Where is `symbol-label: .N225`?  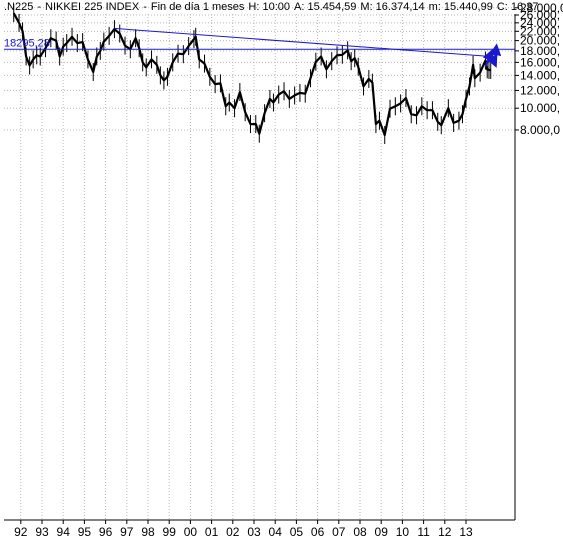
symbol-label: .N225 is located at coordinates (19, 7).